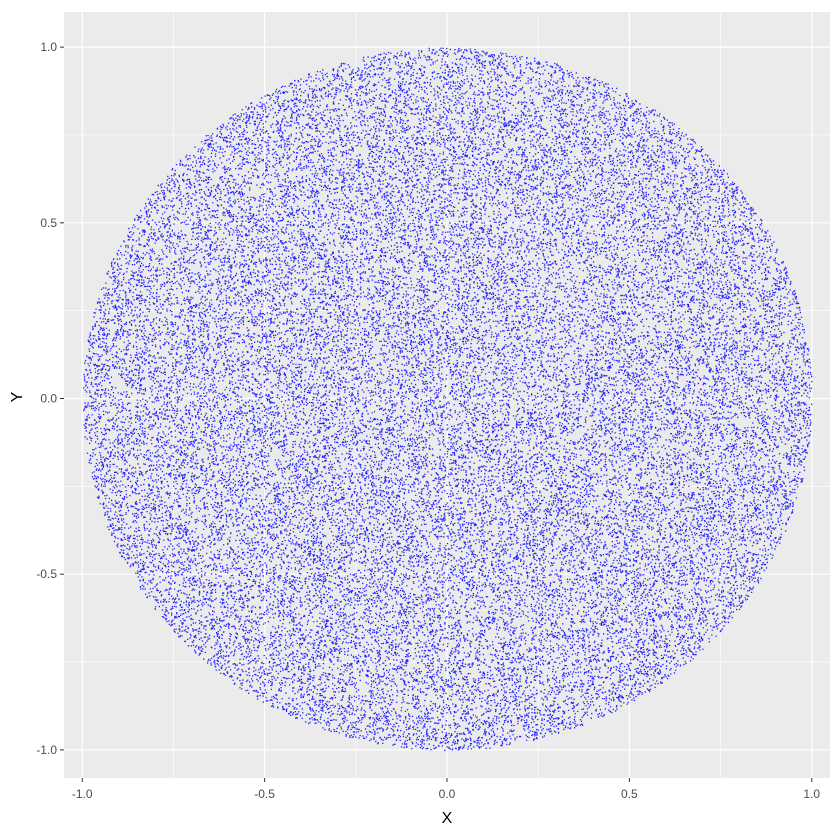 This screenshot has width=840, height=840. I want to click on x-axis-ticks: -1.0 -0.5 0.0 0.5 1.0, so click(446, 789).